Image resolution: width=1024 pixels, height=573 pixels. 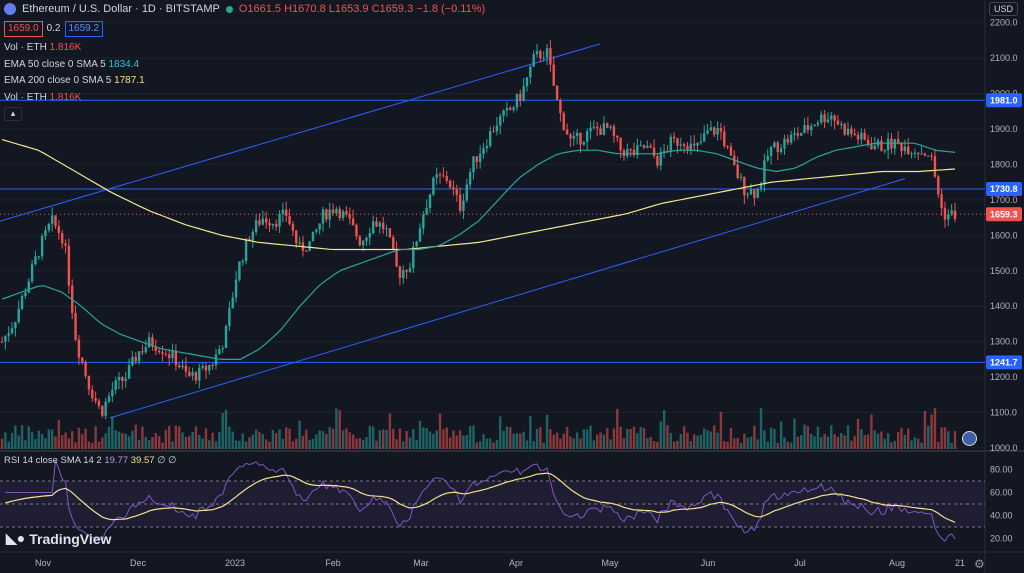 What do you see at coordinates (1004, 342) in the screenshot?
I see `price-tick-label: 1300.0` at bounding box center [1004, 342].